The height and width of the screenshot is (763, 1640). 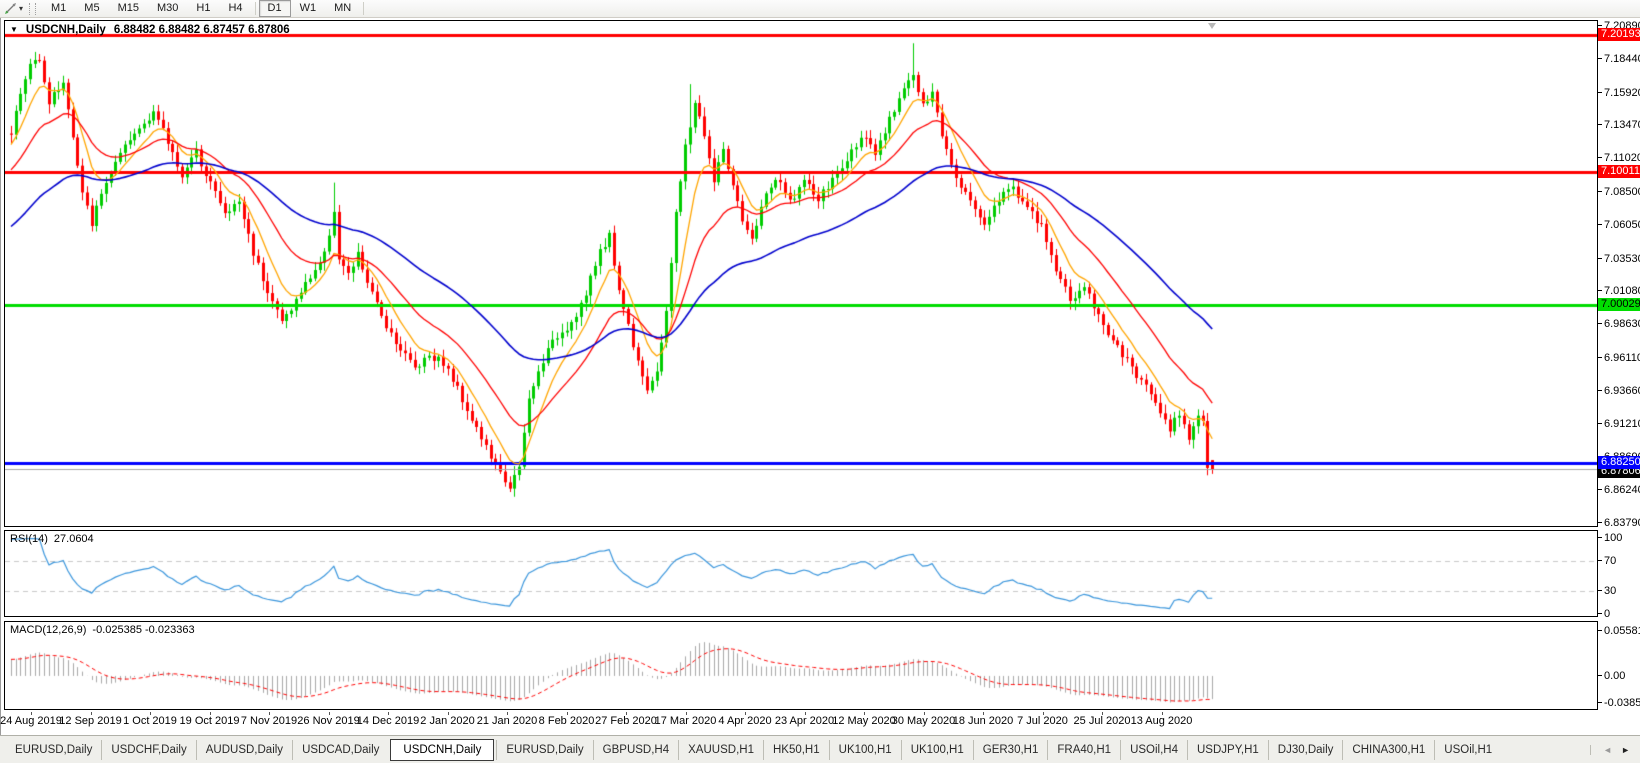 I want to click on timeframe-button-mn: MN, so click(x=342, y=8).